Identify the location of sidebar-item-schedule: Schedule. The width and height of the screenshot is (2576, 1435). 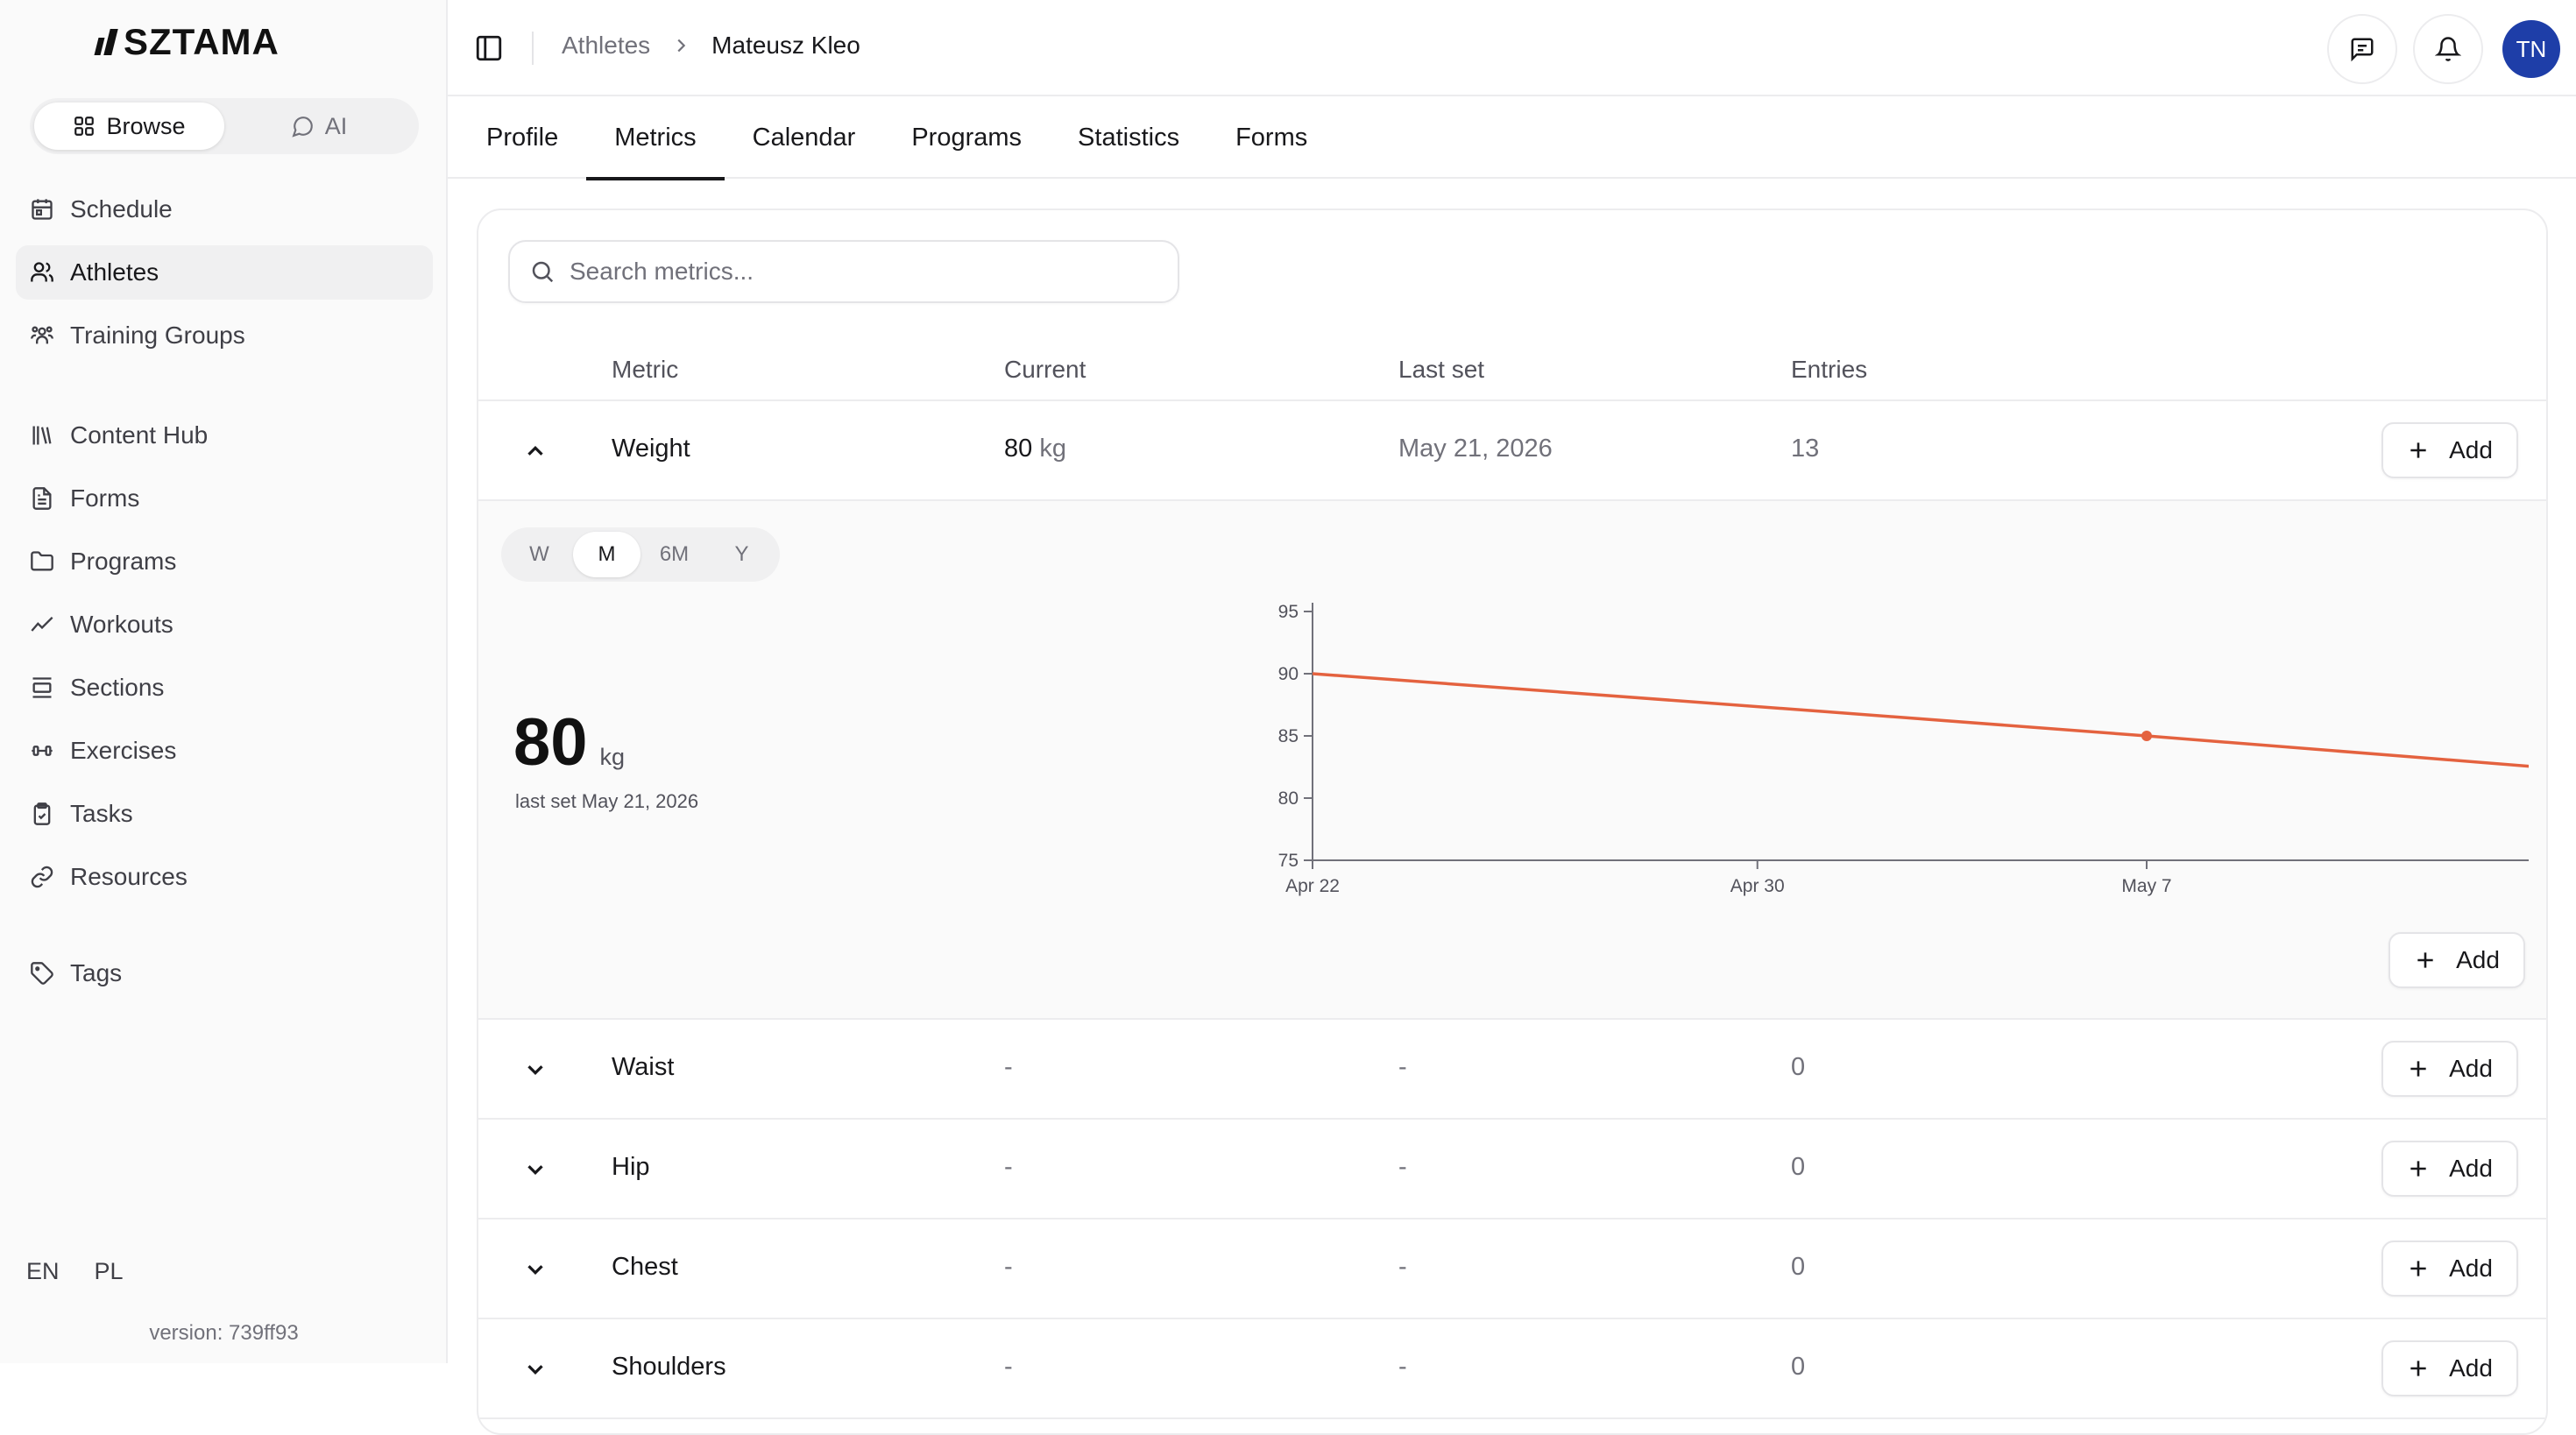
(224, 209).